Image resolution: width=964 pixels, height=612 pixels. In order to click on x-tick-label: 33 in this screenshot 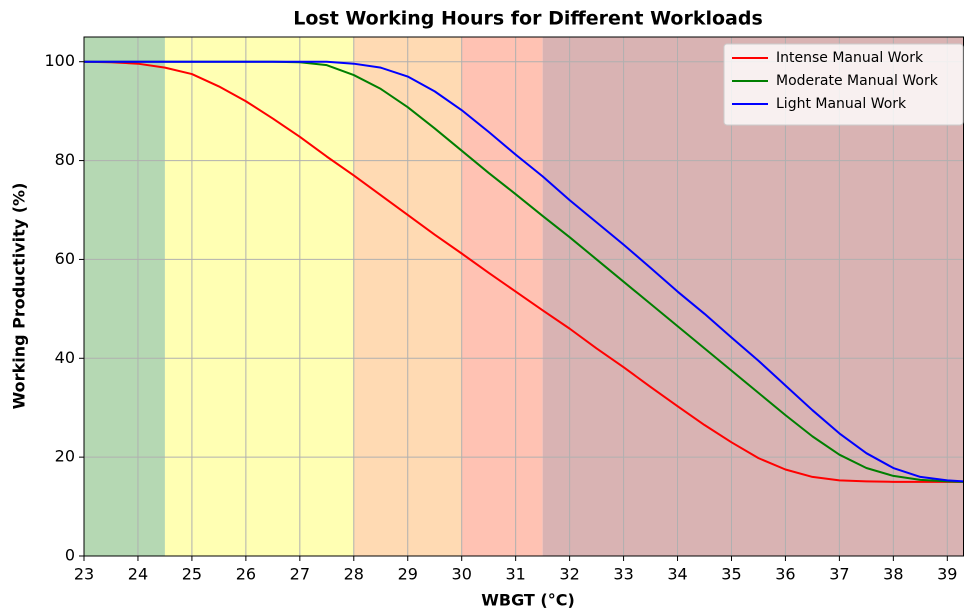, I will do `click(623, 574)`.